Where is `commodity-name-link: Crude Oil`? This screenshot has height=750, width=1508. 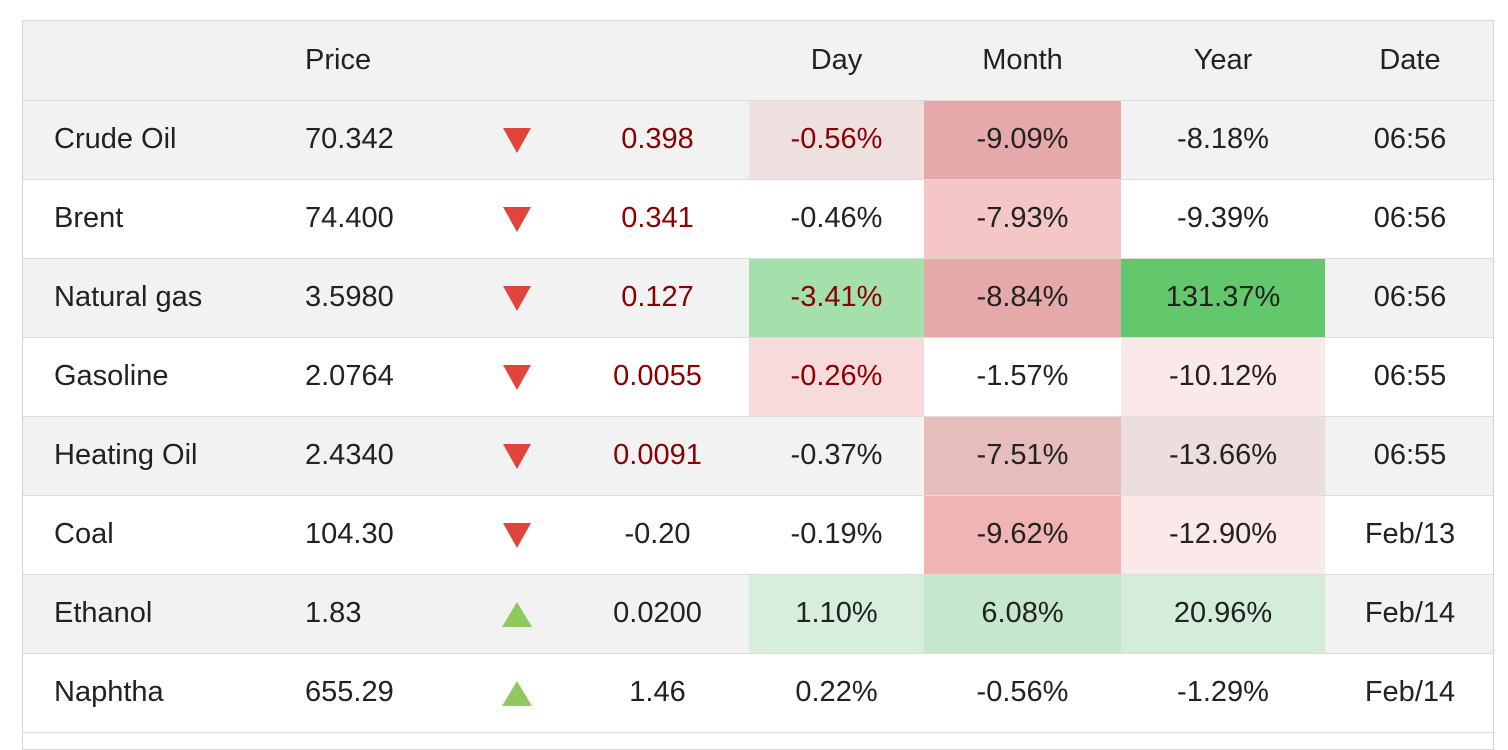 commodity-name-link: Crude Oil is located at coordinates (115, 139).